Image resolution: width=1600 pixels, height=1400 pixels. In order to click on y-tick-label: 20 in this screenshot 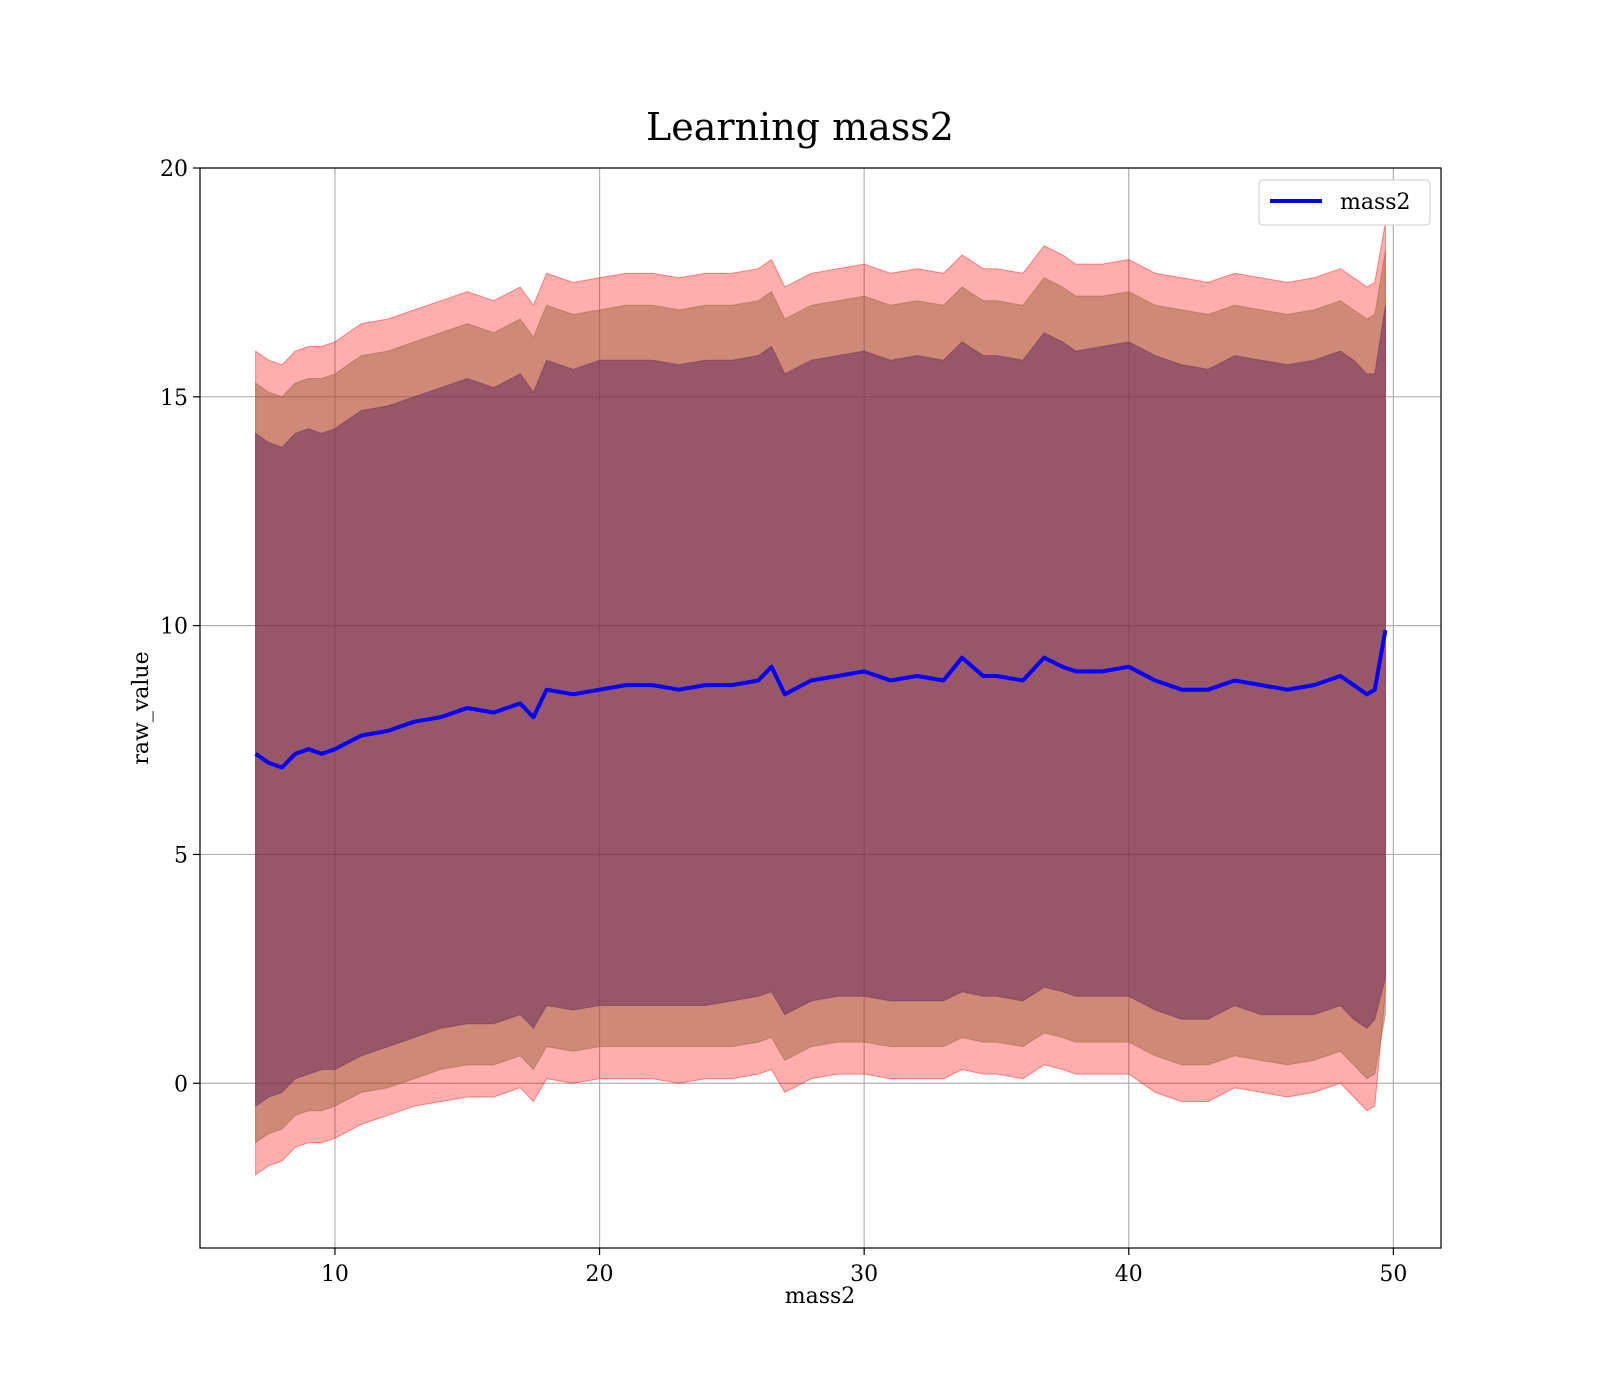, I will do `click(174, 169)`.